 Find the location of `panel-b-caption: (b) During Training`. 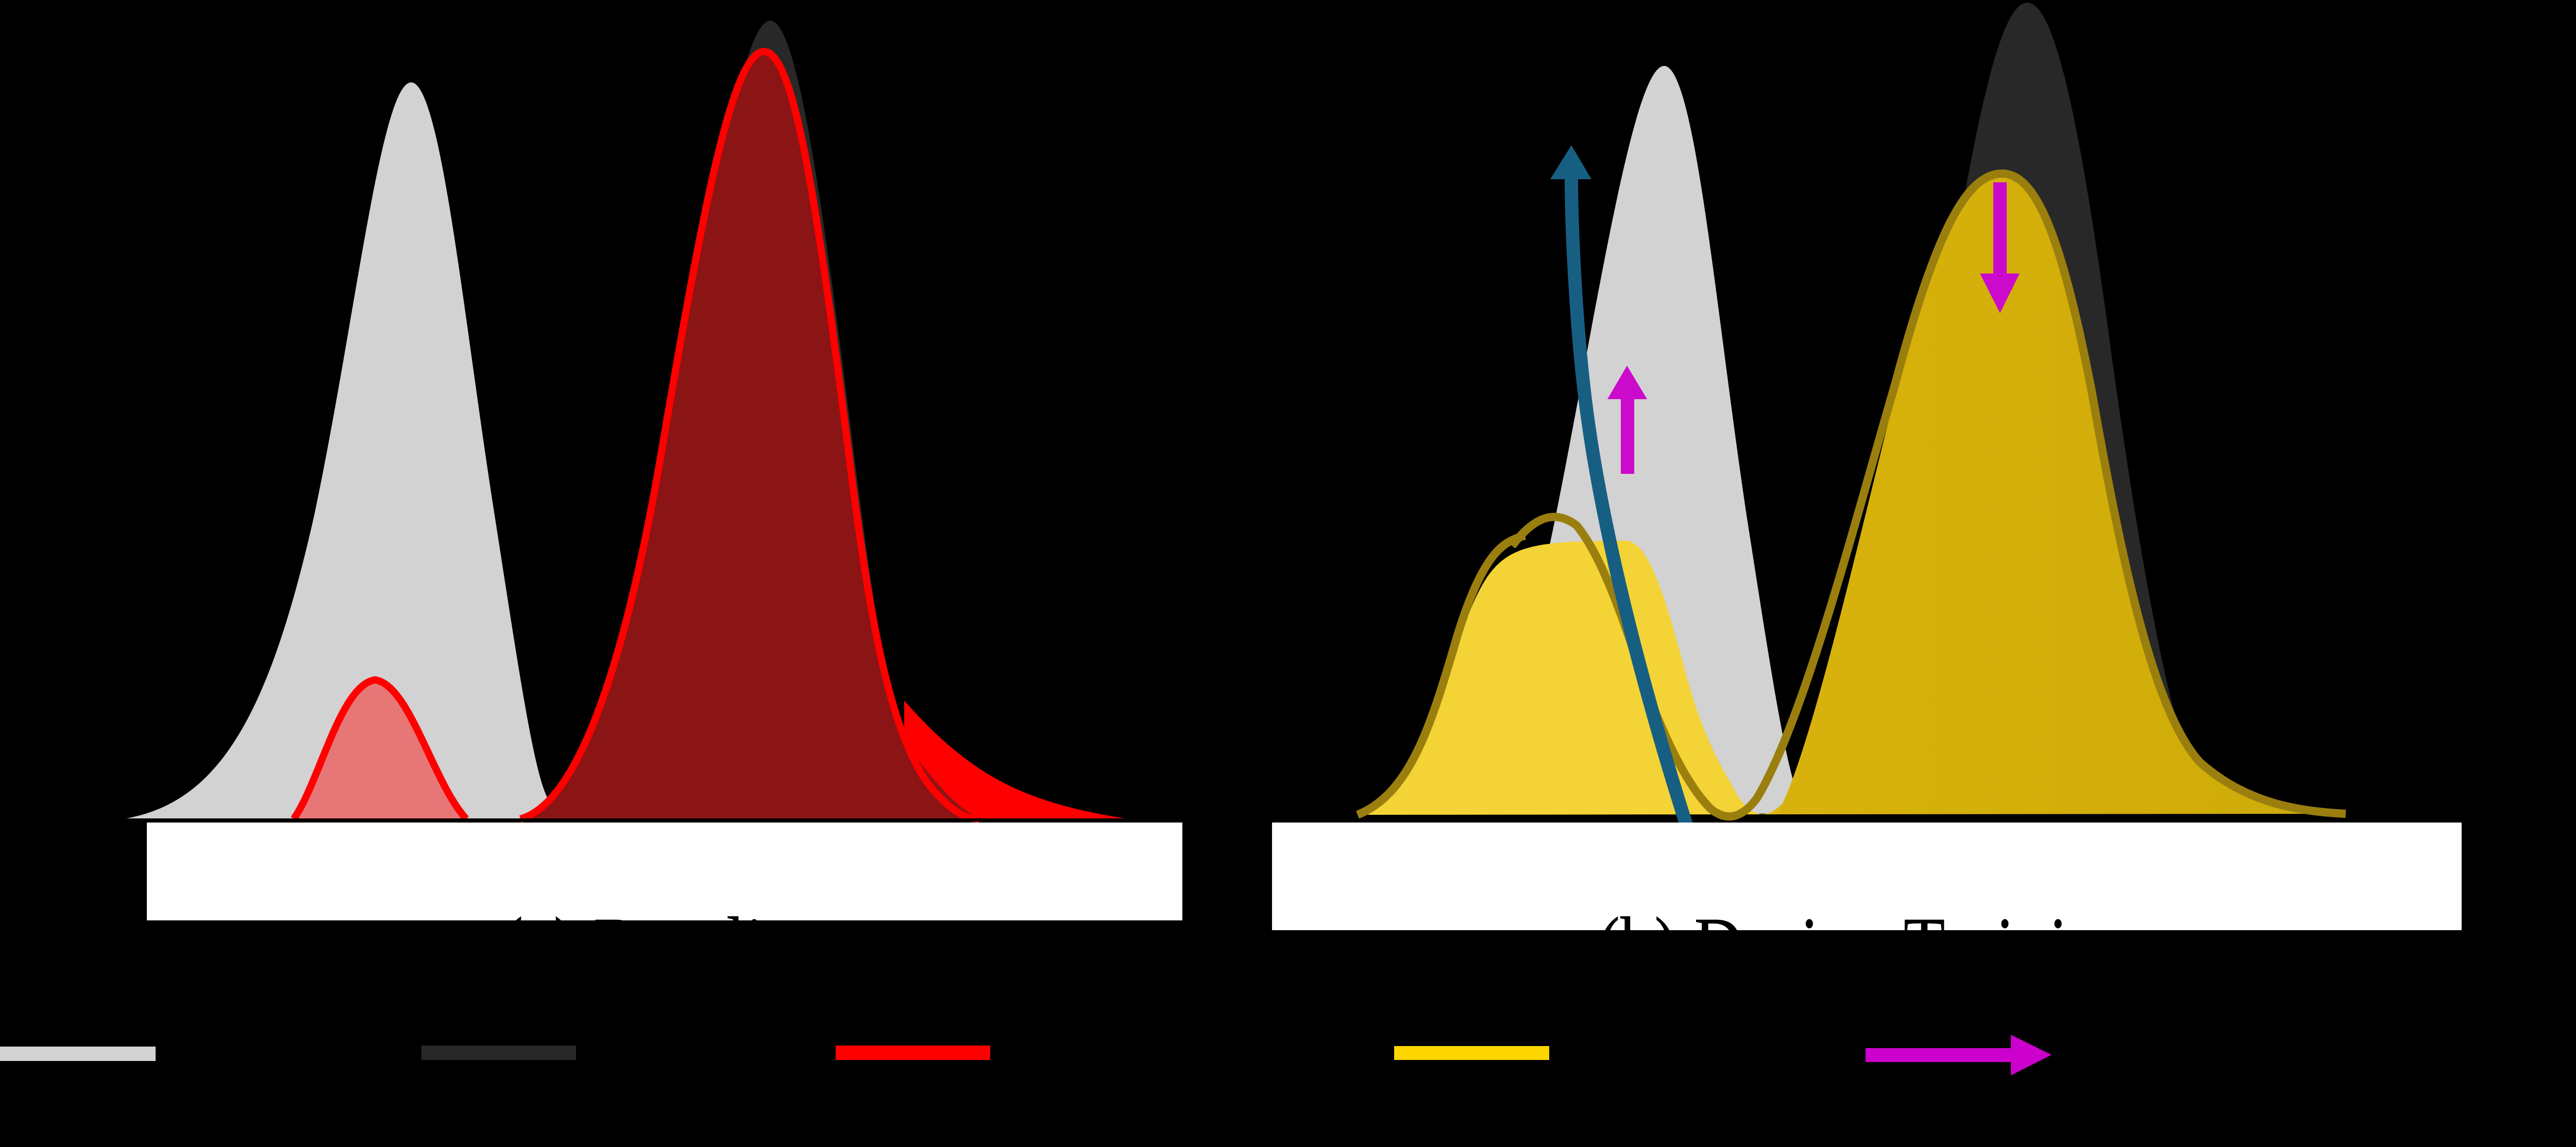

panel-b-caption: (b) During Training is located at coordinates (1867, 917).